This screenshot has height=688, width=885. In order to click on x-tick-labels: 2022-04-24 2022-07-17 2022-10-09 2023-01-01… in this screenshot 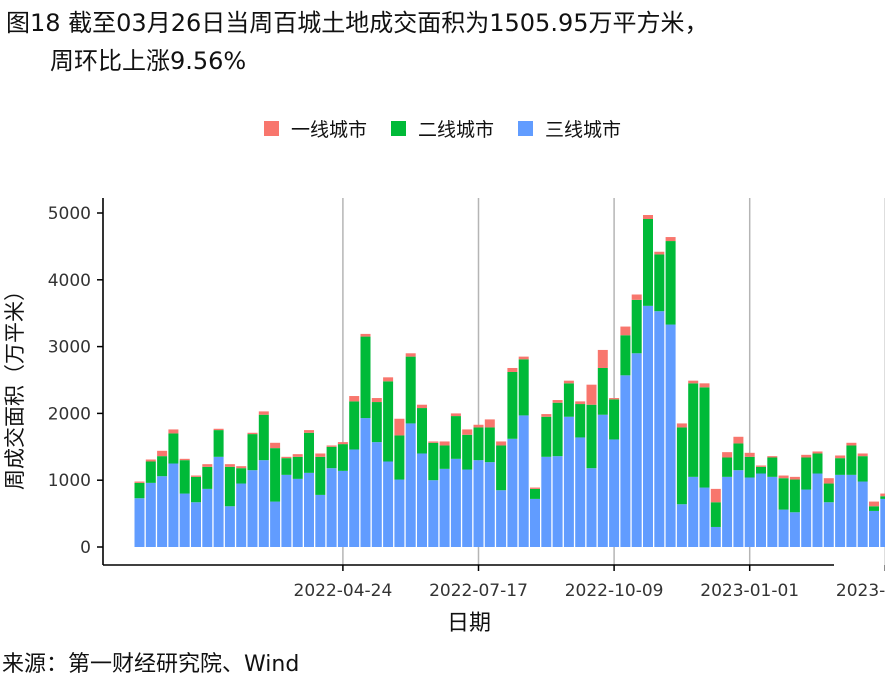, I will do `click(589, 583)`.